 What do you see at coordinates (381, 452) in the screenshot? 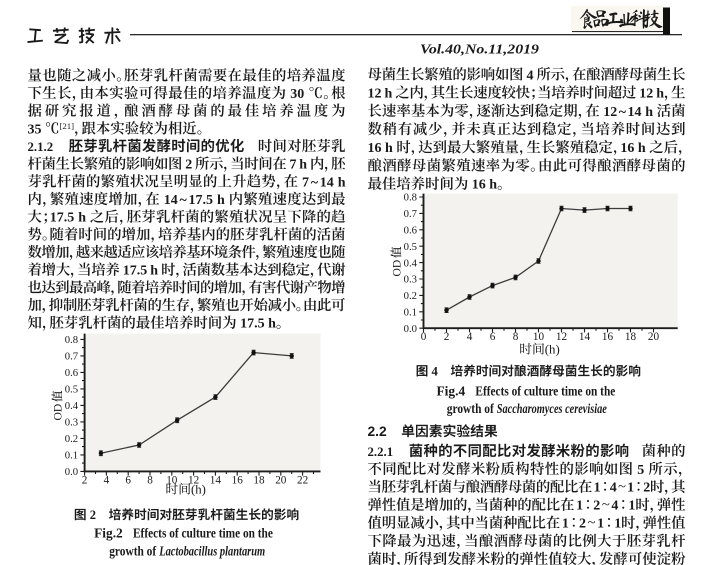
I see `svg-text: 2.2.1` at bounding box center [381, 452].